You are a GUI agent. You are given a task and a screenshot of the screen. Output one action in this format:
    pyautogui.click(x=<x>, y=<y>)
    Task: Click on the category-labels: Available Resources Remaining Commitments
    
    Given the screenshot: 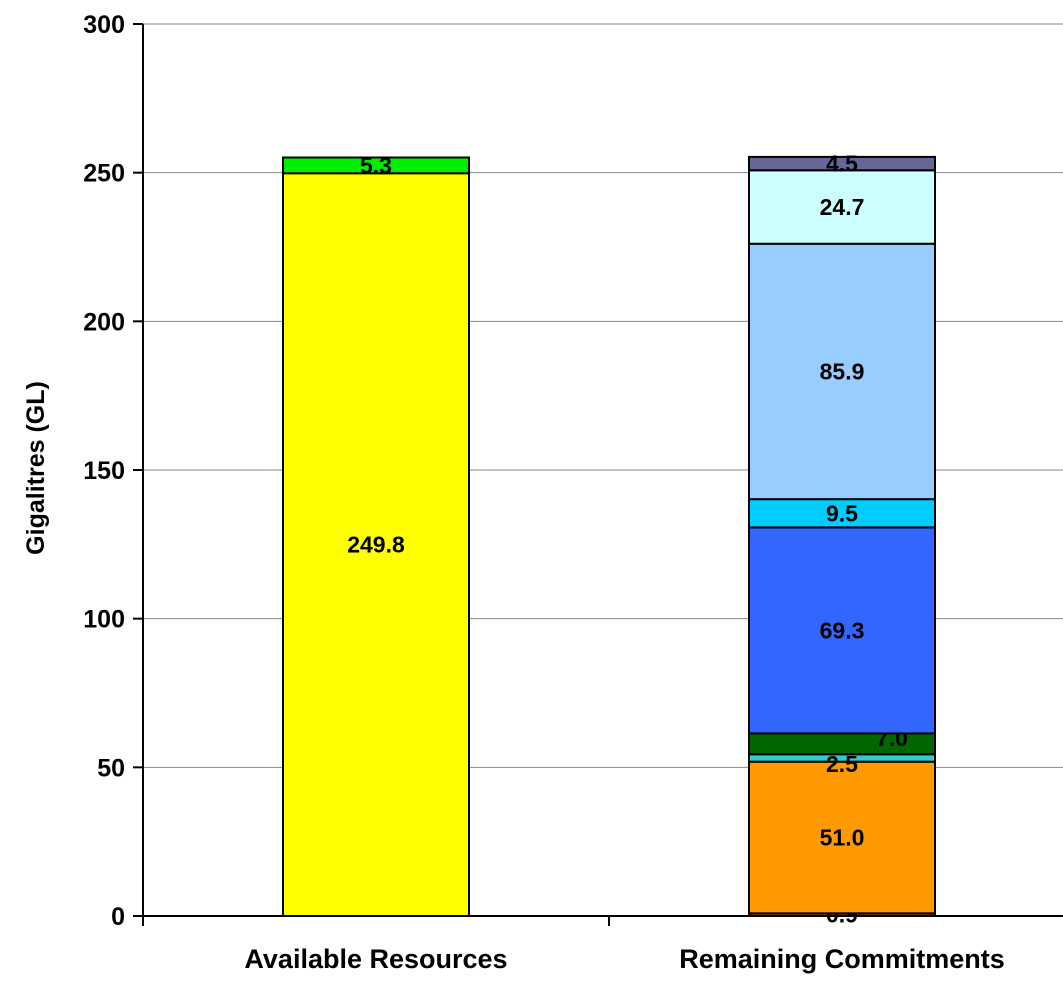 What is the action you would take?
    pyautogui.click(x=624, y=959)
    